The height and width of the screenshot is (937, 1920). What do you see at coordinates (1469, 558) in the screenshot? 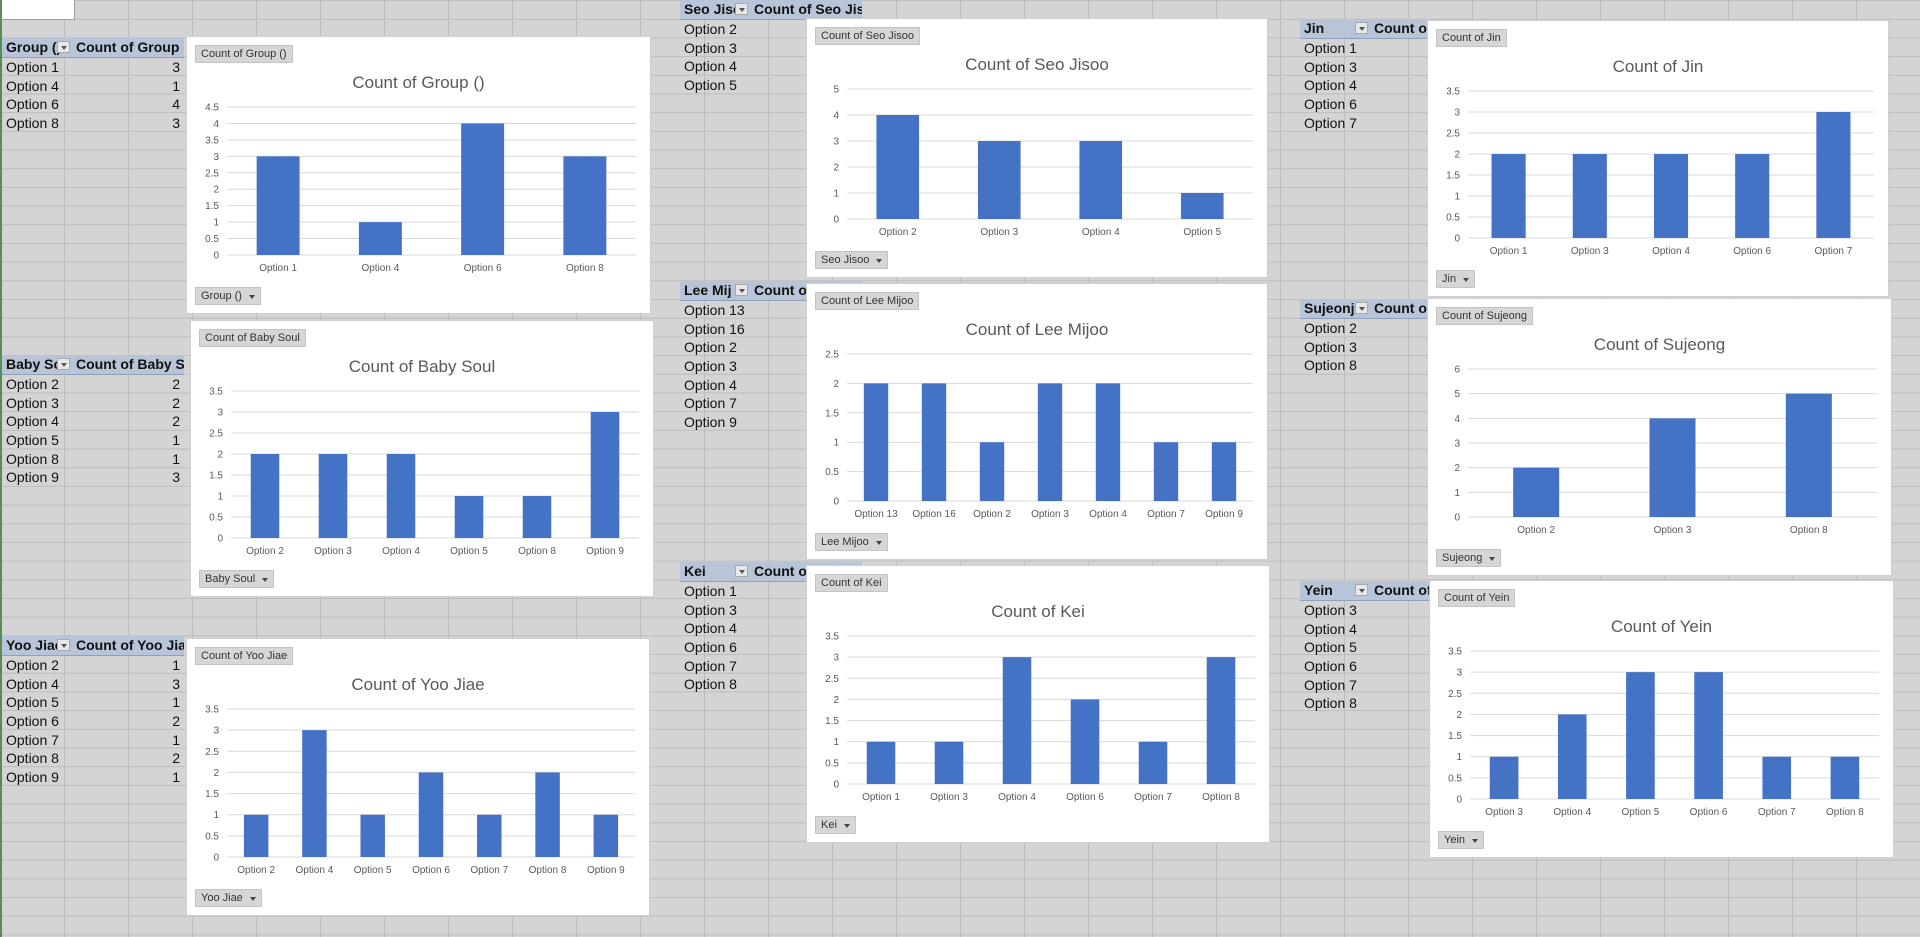
I see `chart-axis-filter-button: Sujeong` at bounding box center [1469, 558].